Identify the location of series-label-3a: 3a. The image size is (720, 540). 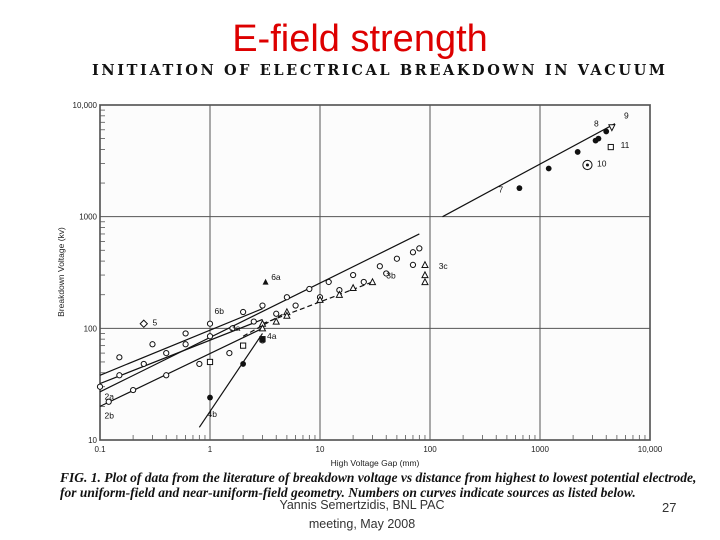
(236, 328).